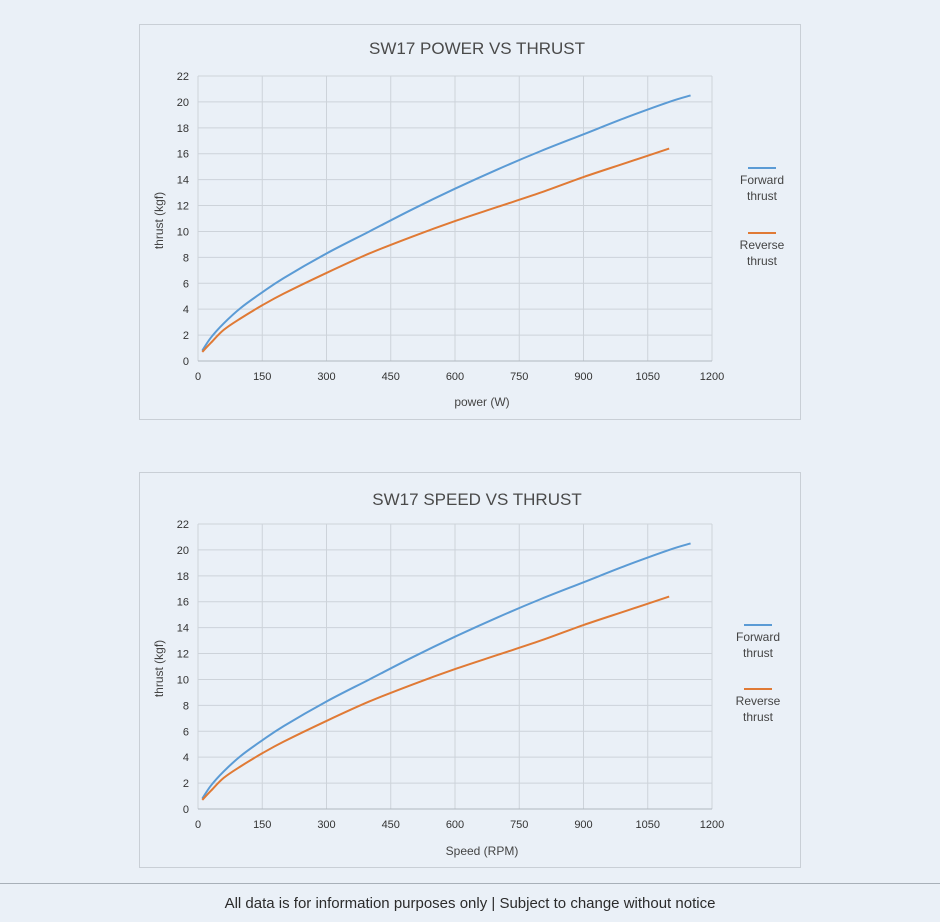 This screenshot has width=940, height=922. What do you see at coordinates (470, 883) in the screenshot?
I see `footer-divider` at bounding box center [470, 883].